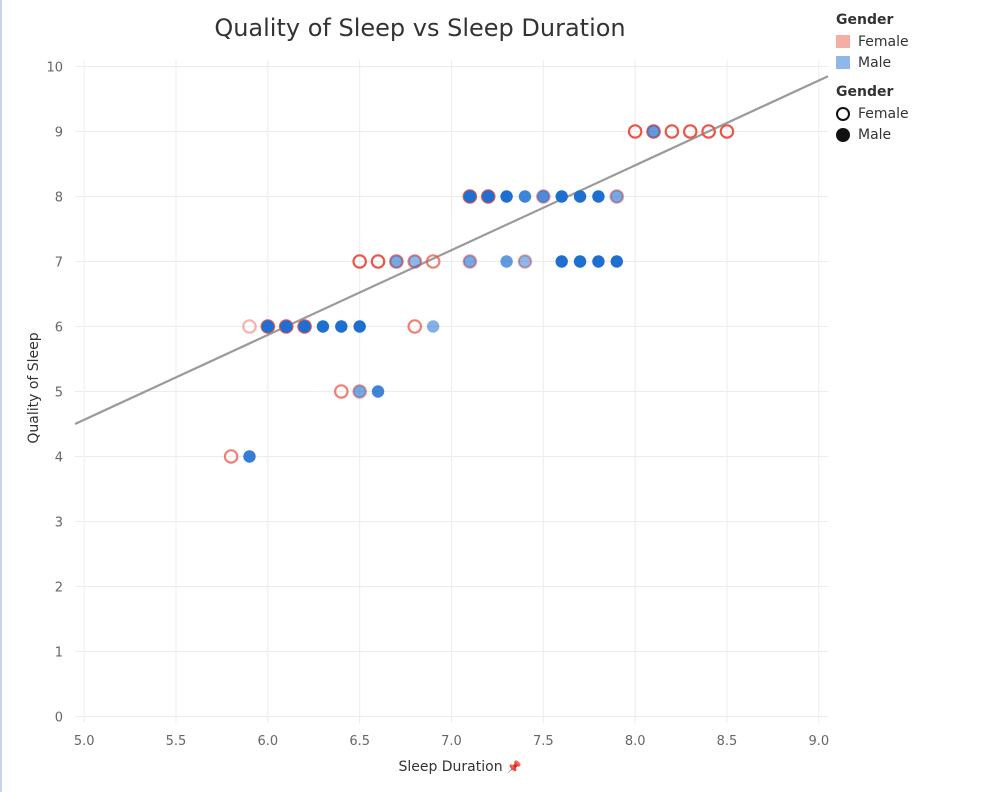  I want to click on y-tick-label: 1, so click(59, 653).